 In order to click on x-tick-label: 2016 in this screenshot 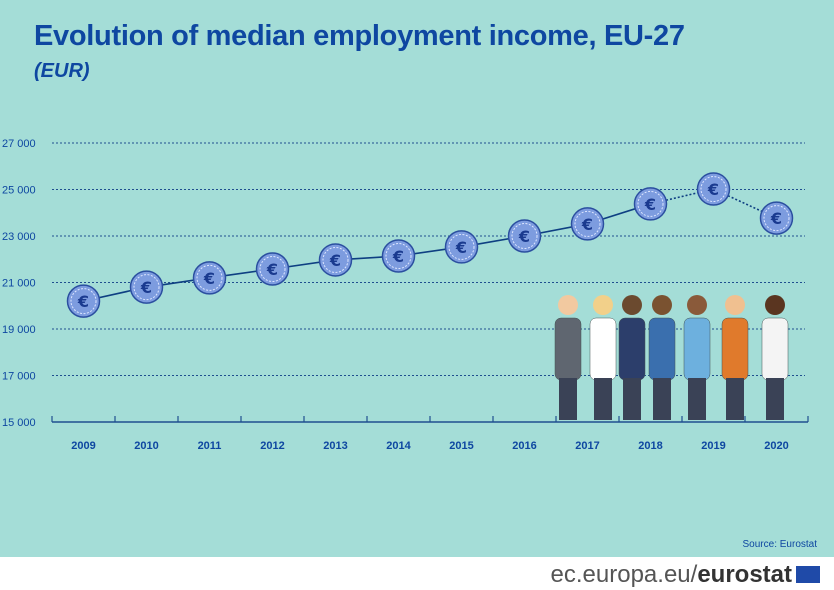, I will do `click(524, 446)`.